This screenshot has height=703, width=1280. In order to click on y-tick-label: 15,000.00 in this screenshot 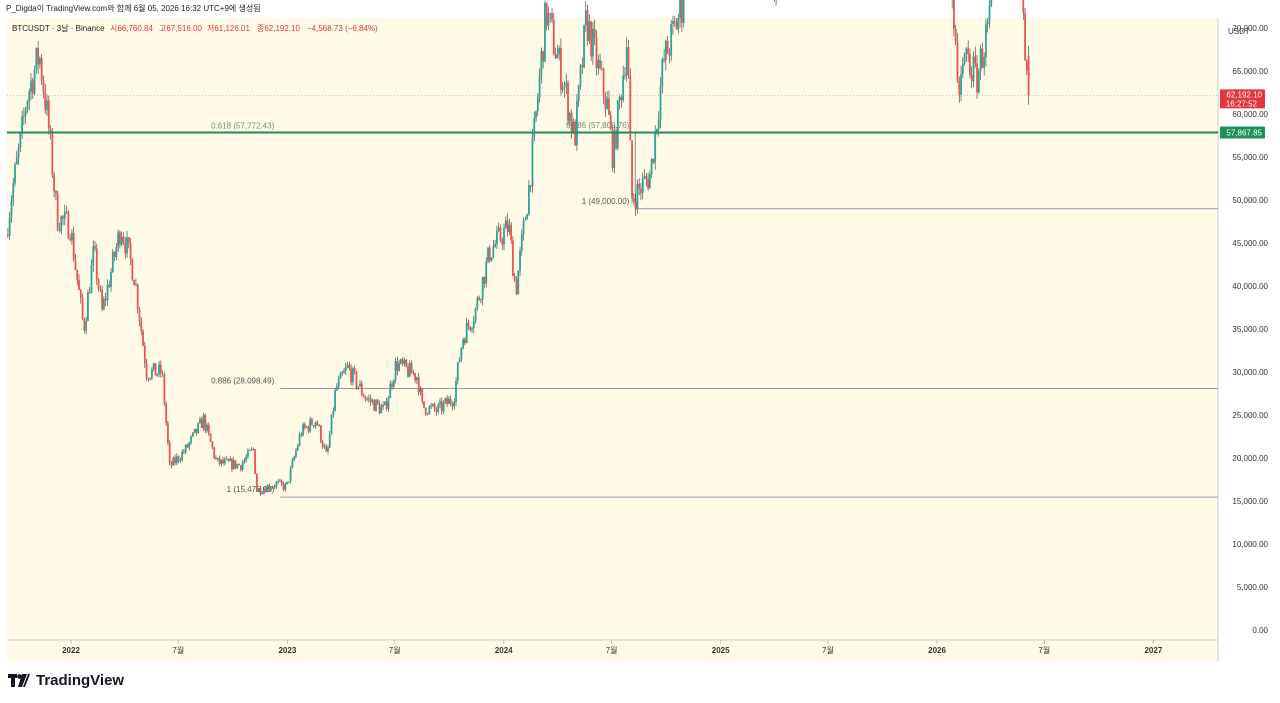, I will do `click(1250, 501)`.